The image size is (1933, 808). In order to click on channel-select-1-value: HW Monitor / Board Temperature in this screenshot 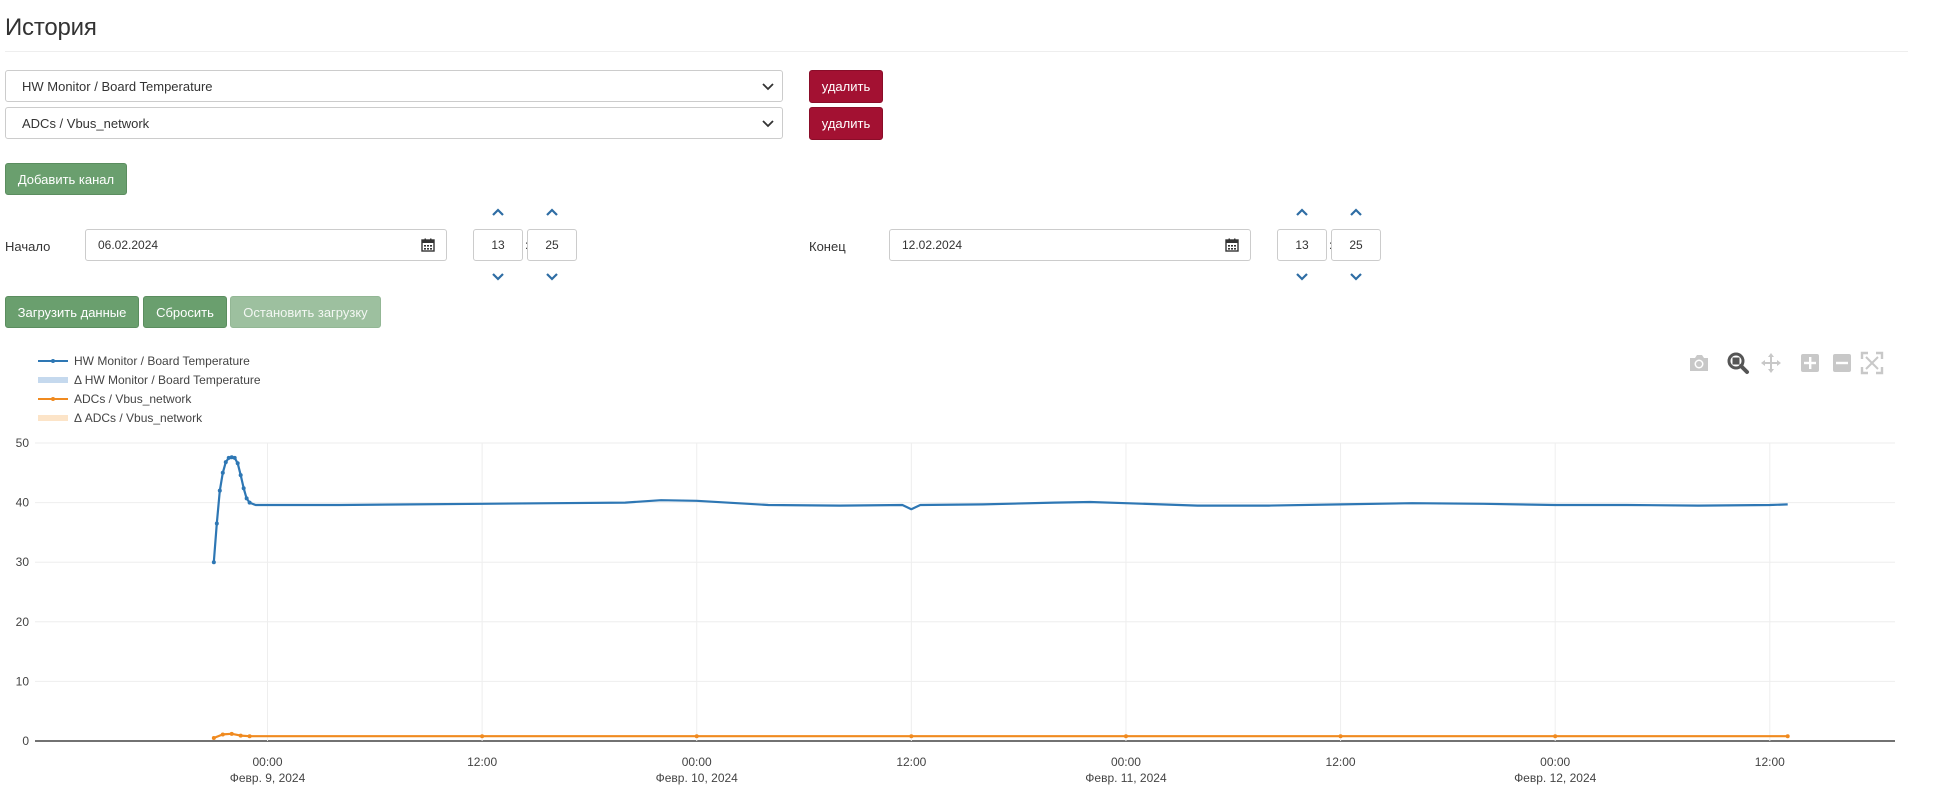, I will do `click(117, 86)`.